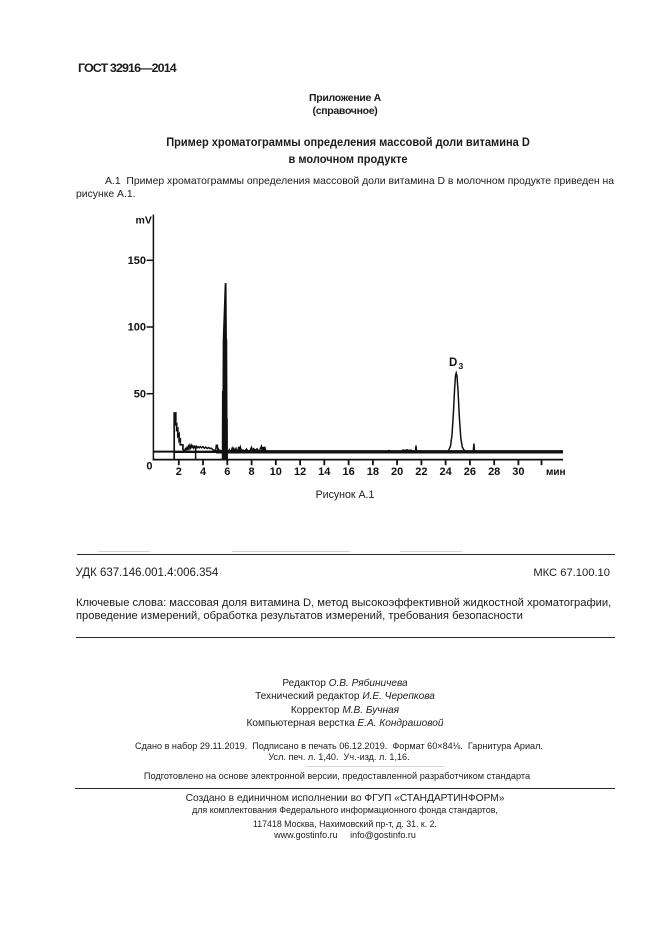 This screenshot has height=935, width=661. I want to click on svg-text: 26, so click(470, 472).